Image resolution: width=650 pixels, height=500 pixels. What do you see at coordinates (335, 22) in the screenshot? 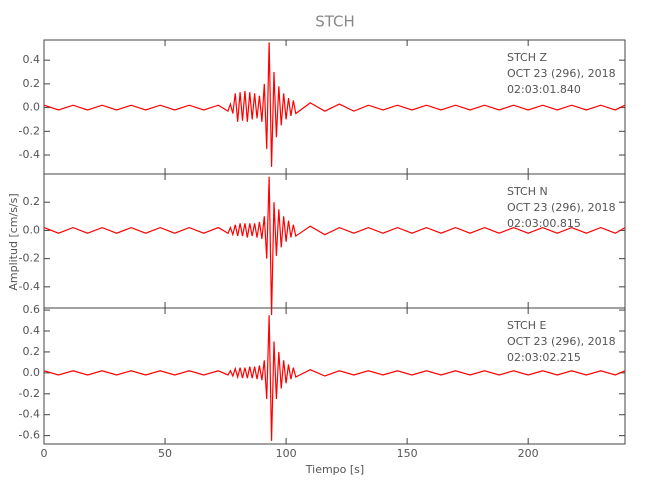
I see `chart-title: STCH` at bounding box center [335, 22].